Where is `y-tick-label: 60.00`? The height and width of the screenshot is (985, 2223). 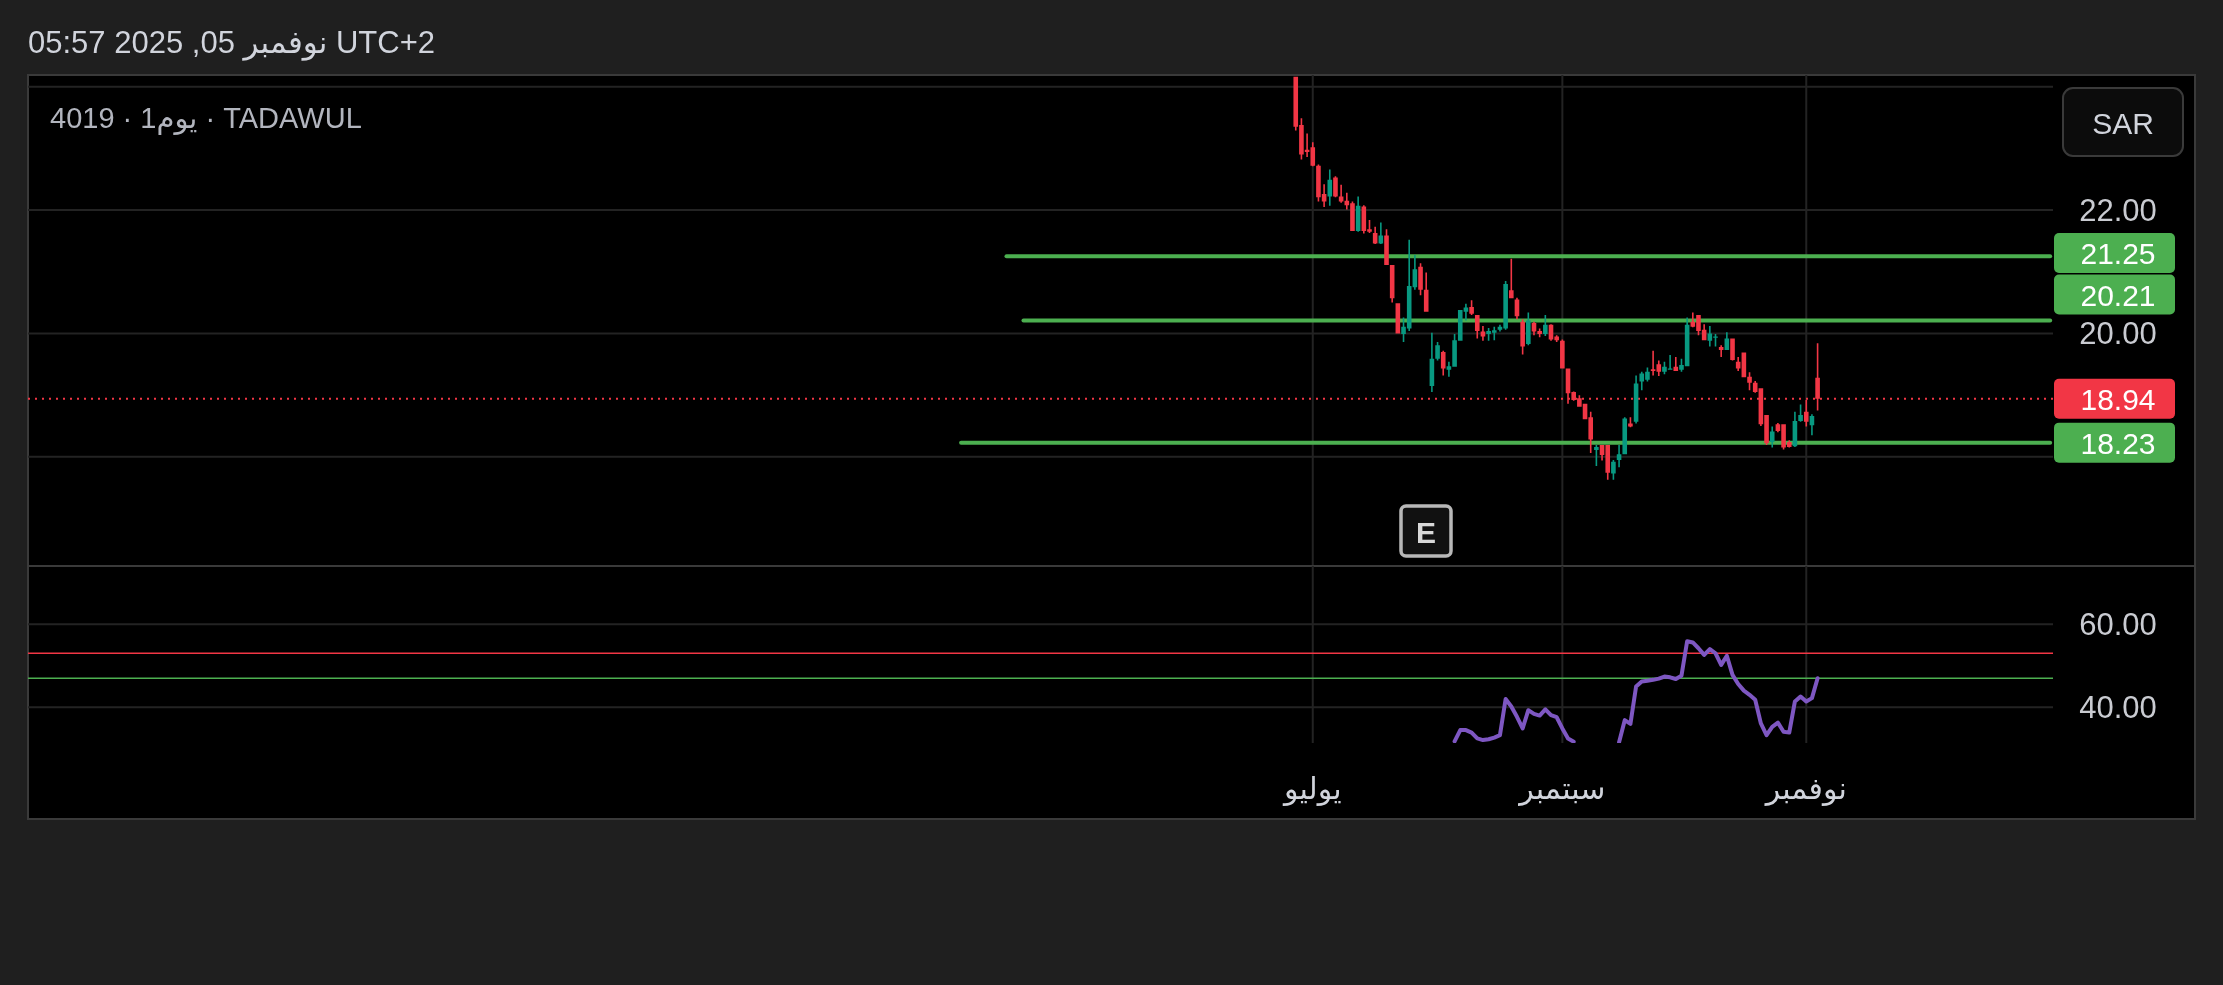
y-tick-label: 60.00 is located at coordinates (2118, 624).